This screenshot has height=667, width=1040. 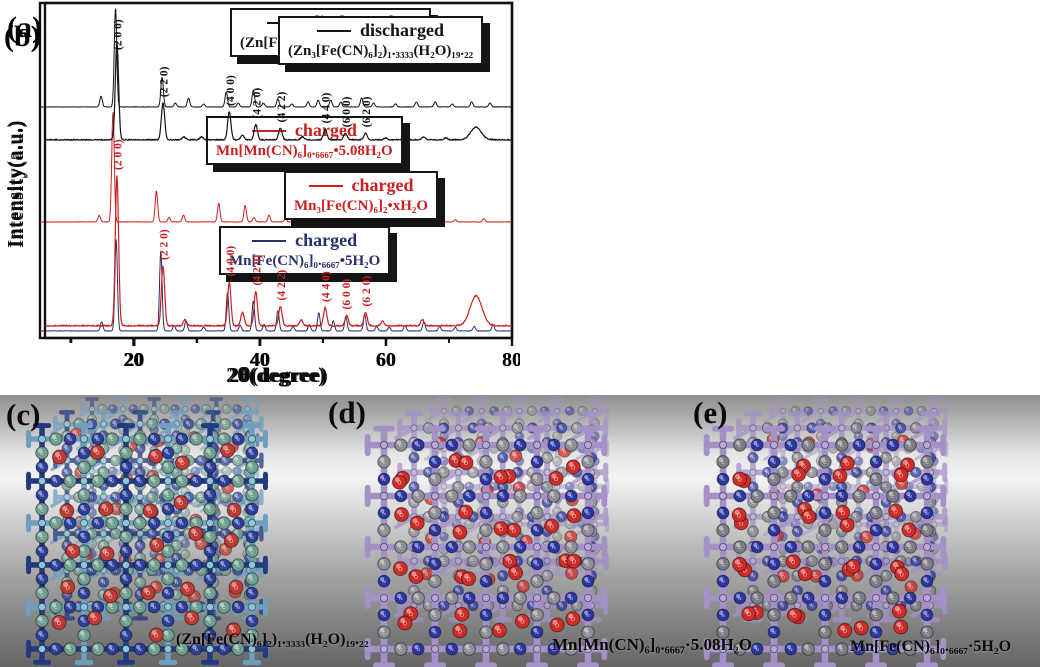 What do you see at coordinates (304, 150) in the screenshot?
I see `legend-formula: Mn[Mn(CN)₆]₀.₆₆₆₇•5.08H₂O` at bounding box center [304, 150].